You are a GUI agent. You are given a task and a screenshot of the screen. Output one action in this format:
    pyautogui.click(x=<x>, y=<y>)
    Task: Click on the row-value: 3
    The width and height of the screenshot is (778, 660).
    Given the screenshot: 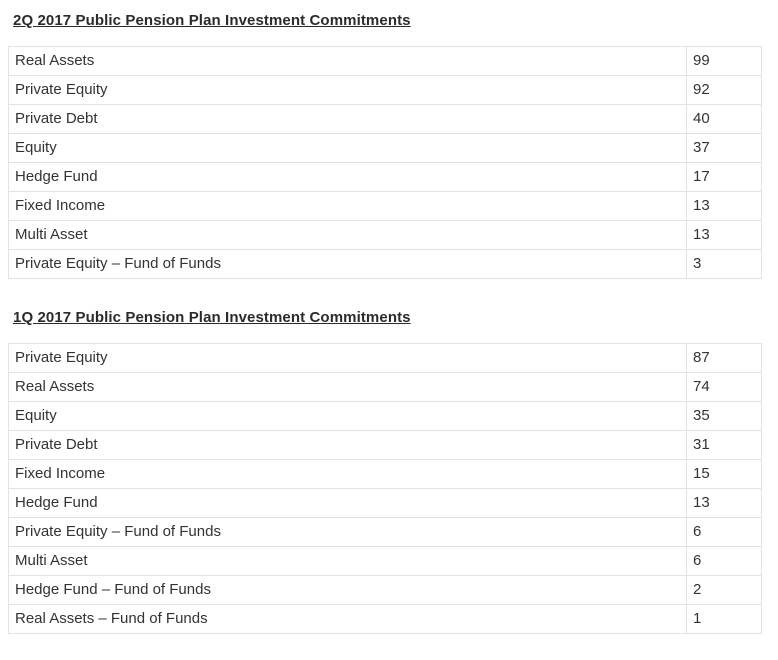 What is the action you would take?
    pyautogui.click(x=724, y=264)
    